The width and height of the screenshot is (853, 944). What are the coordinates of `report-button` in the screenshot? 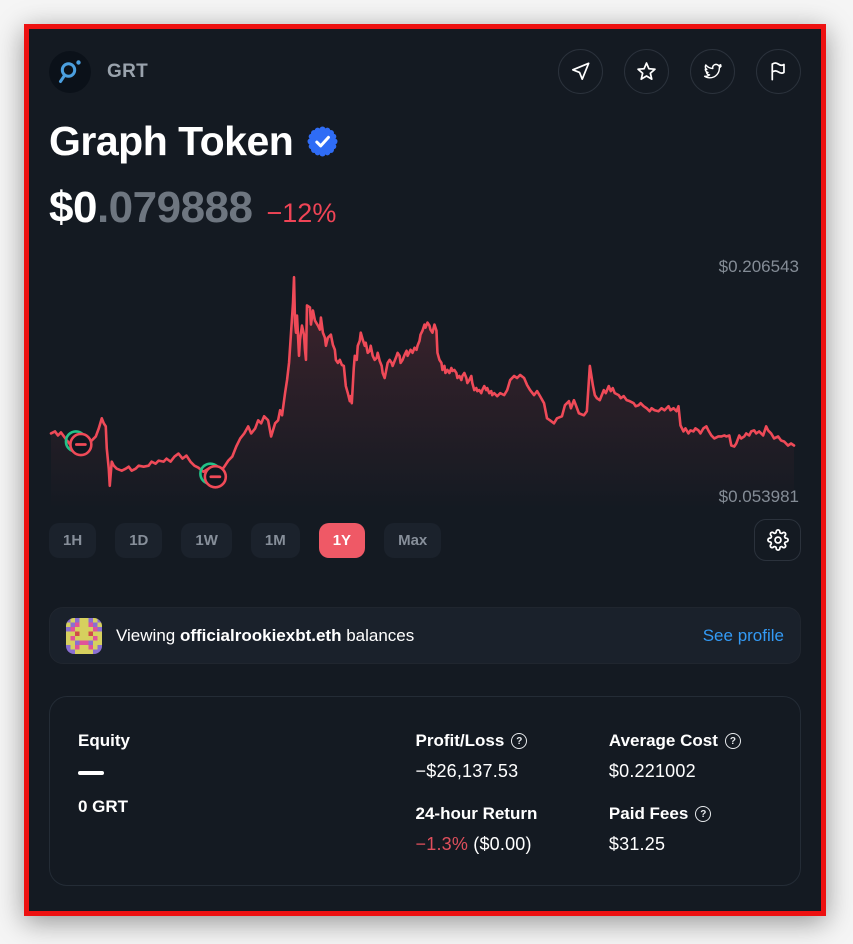 It's located at (778, 71).